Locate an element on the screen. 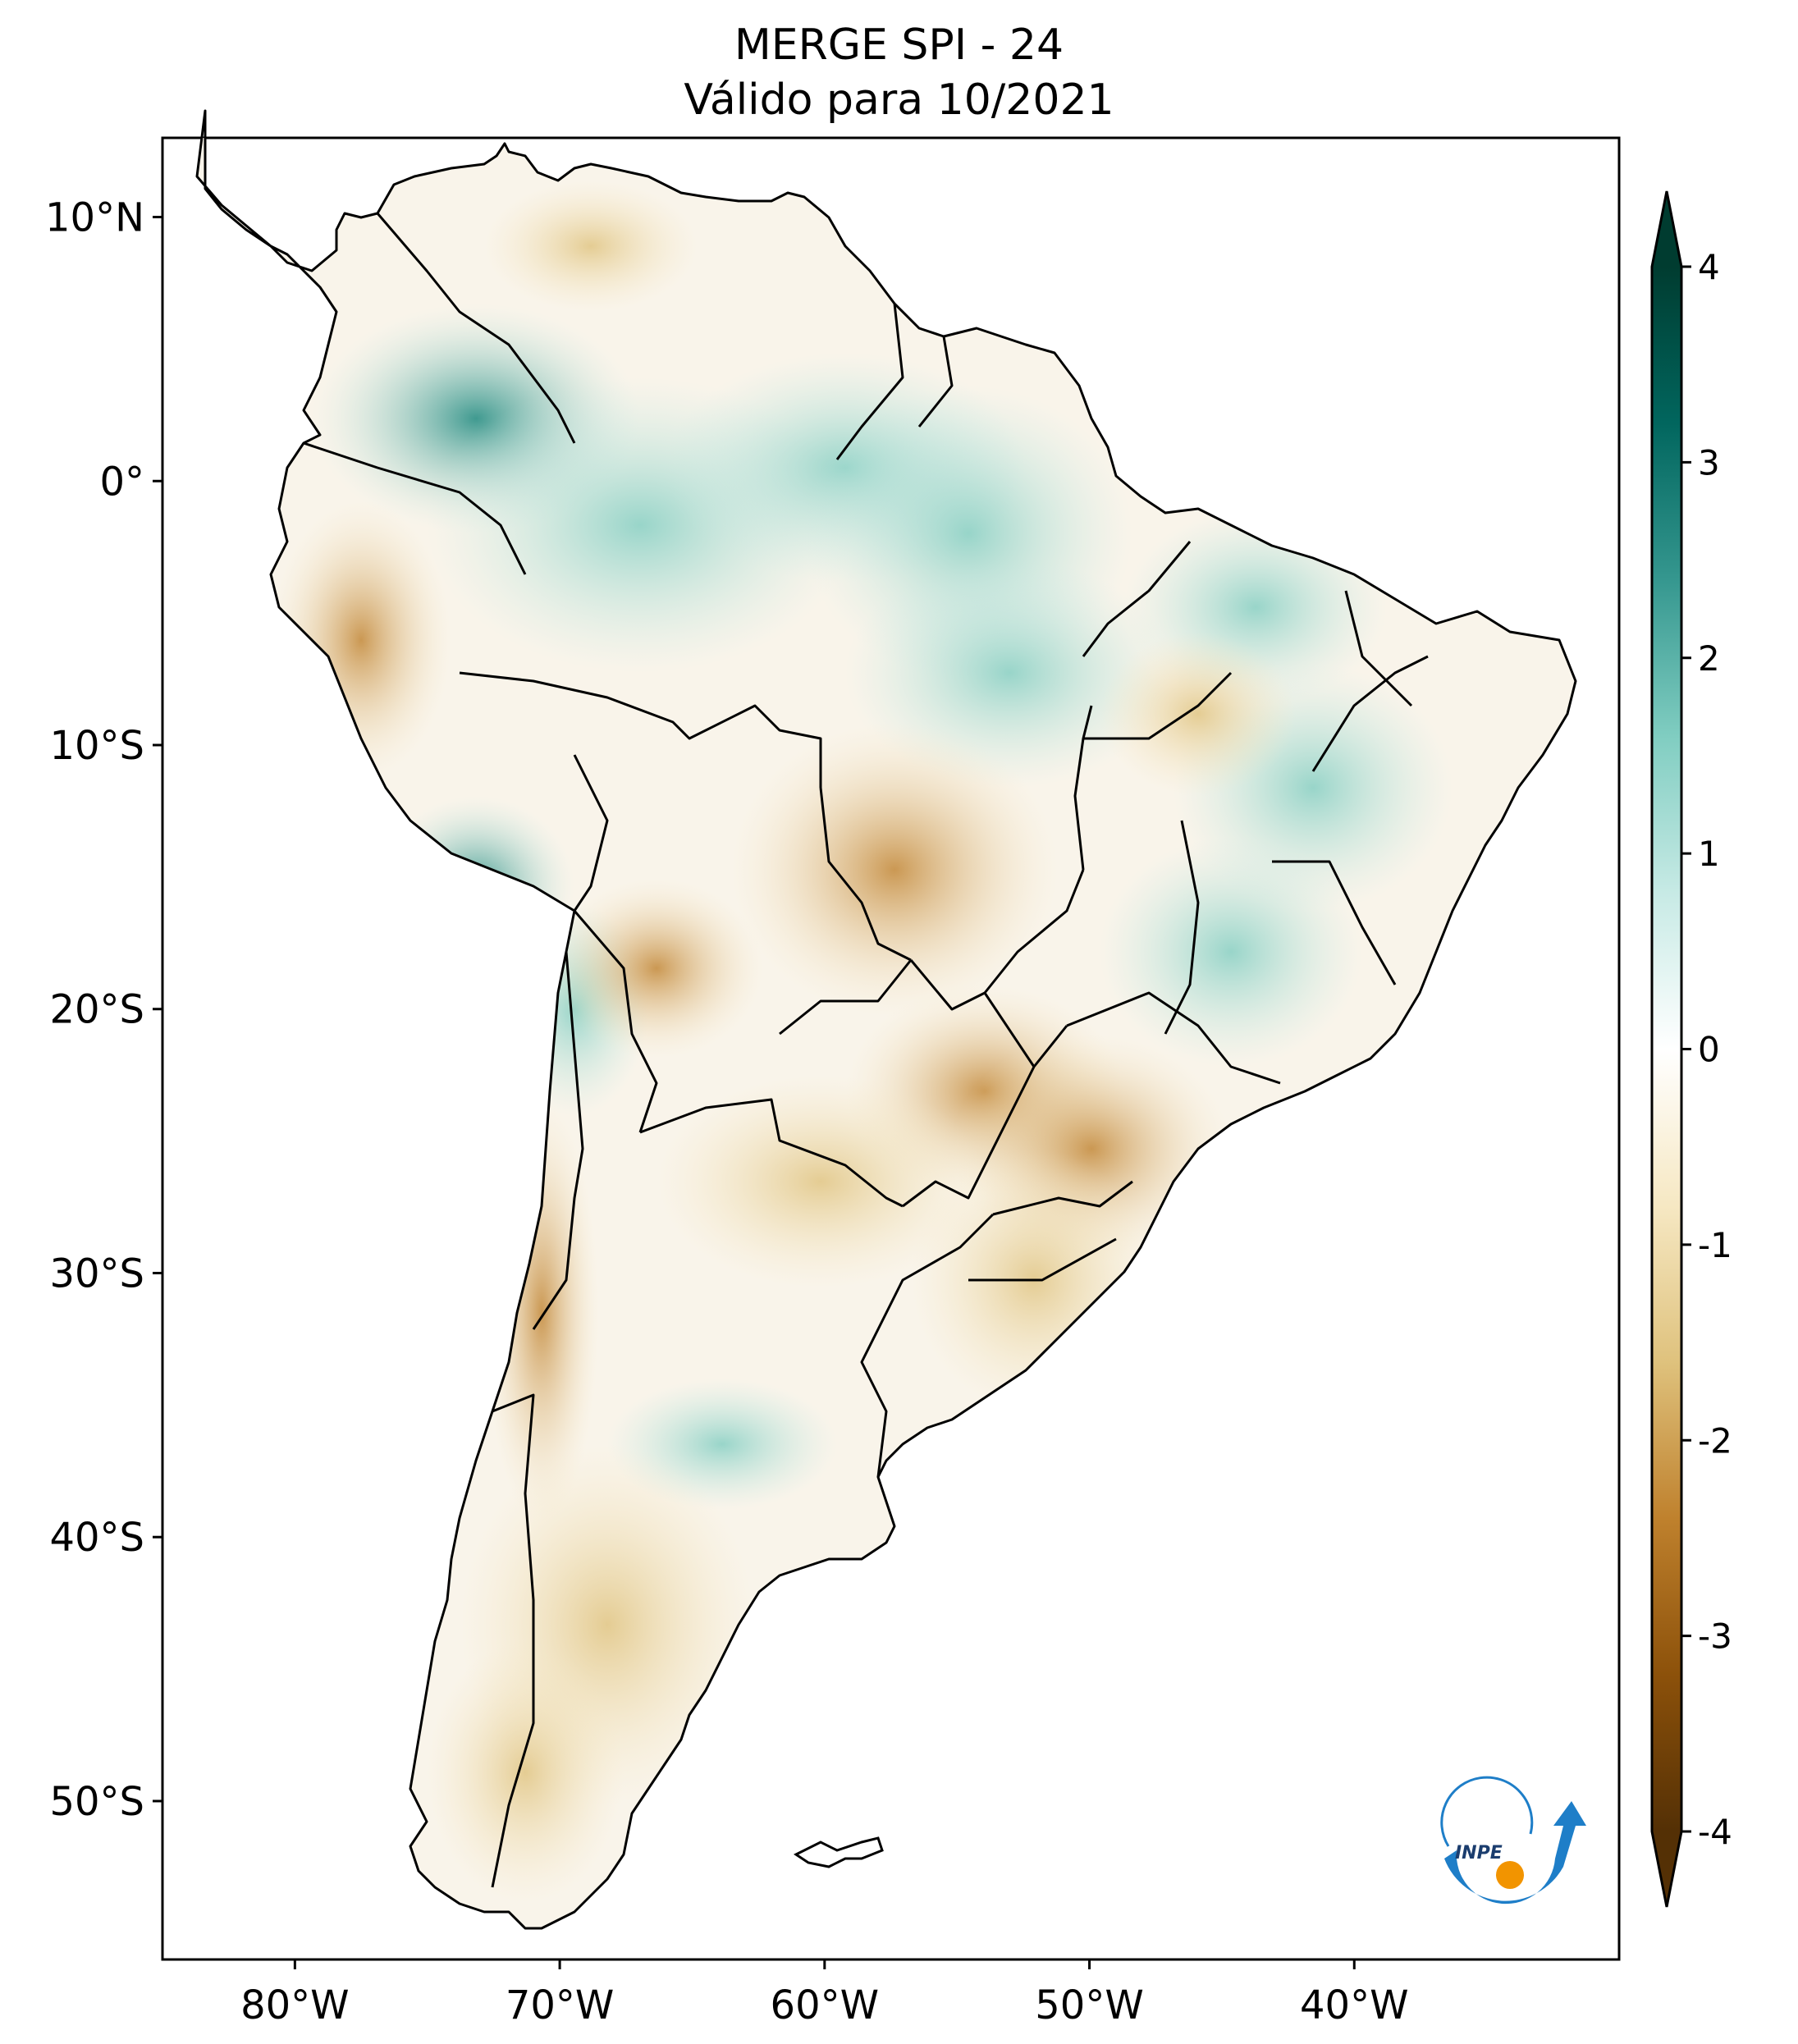 The width and height of the screenshot is (1798, 2044). logo-arc-icon is located at coordinates (1487, 1811).